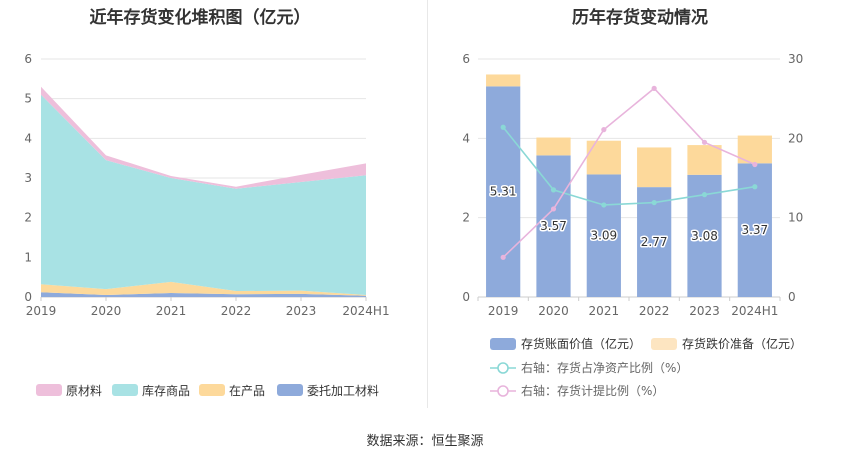  I want to click on bar-data-label: 2.77, so click(654, 242).